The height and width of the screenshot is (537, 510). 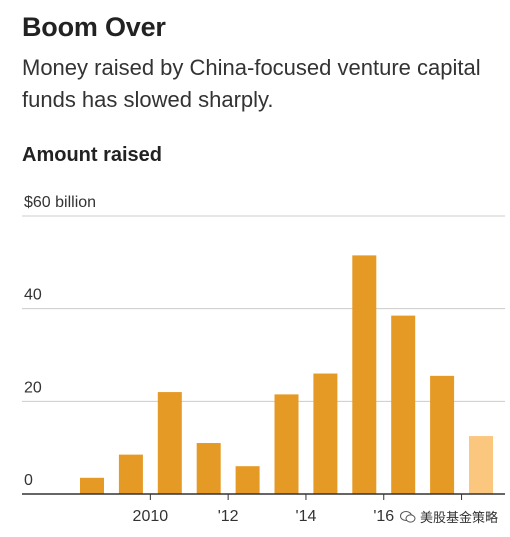 What do you see at coordinates (286, 444) in the screenshot?
I see `bar-2014` at bounding box center [286, 444].